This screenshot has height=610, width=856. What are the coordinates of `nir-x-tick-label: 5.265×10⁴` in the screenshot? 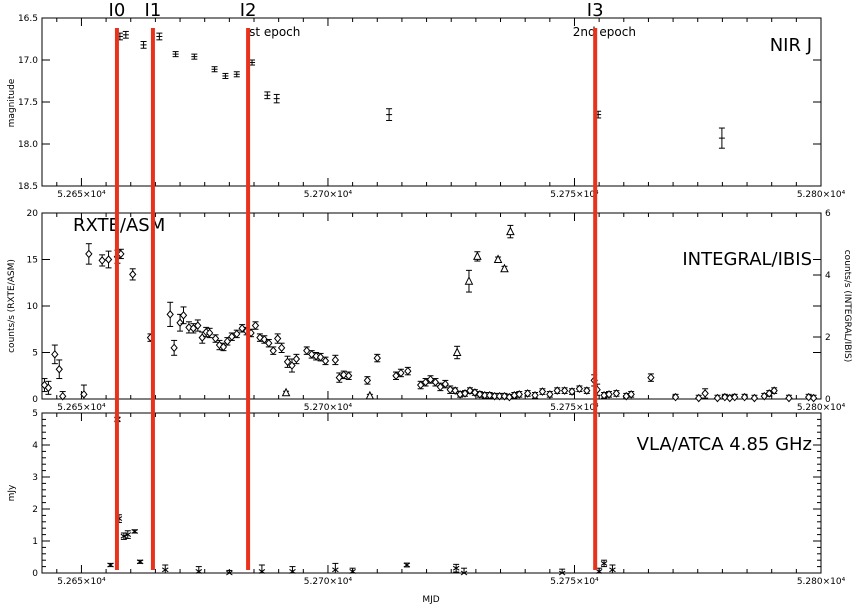 It's located at (81, 195).